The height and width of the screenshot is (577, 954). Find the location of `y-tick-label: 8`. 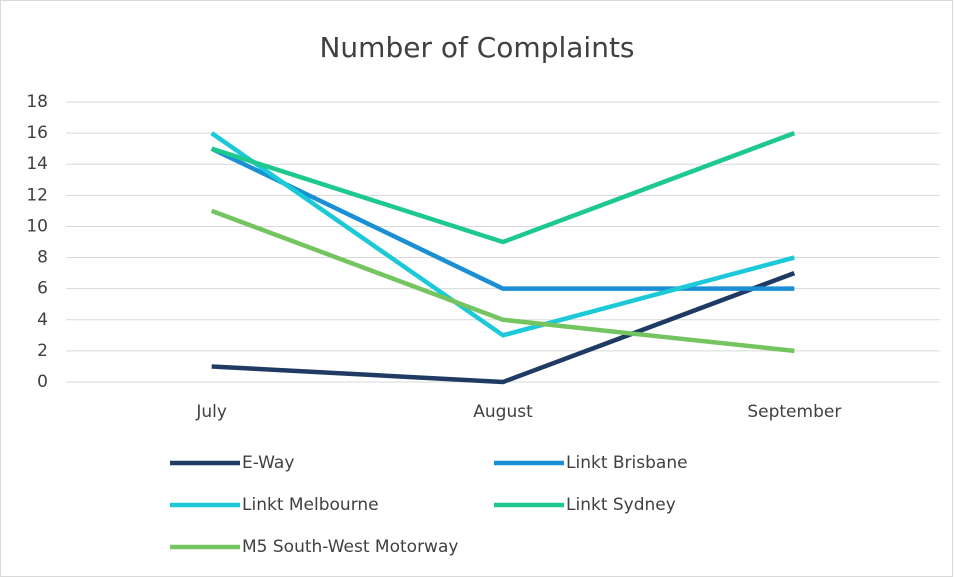

y-tick-label: 8 is located at coordinates (42, 258).